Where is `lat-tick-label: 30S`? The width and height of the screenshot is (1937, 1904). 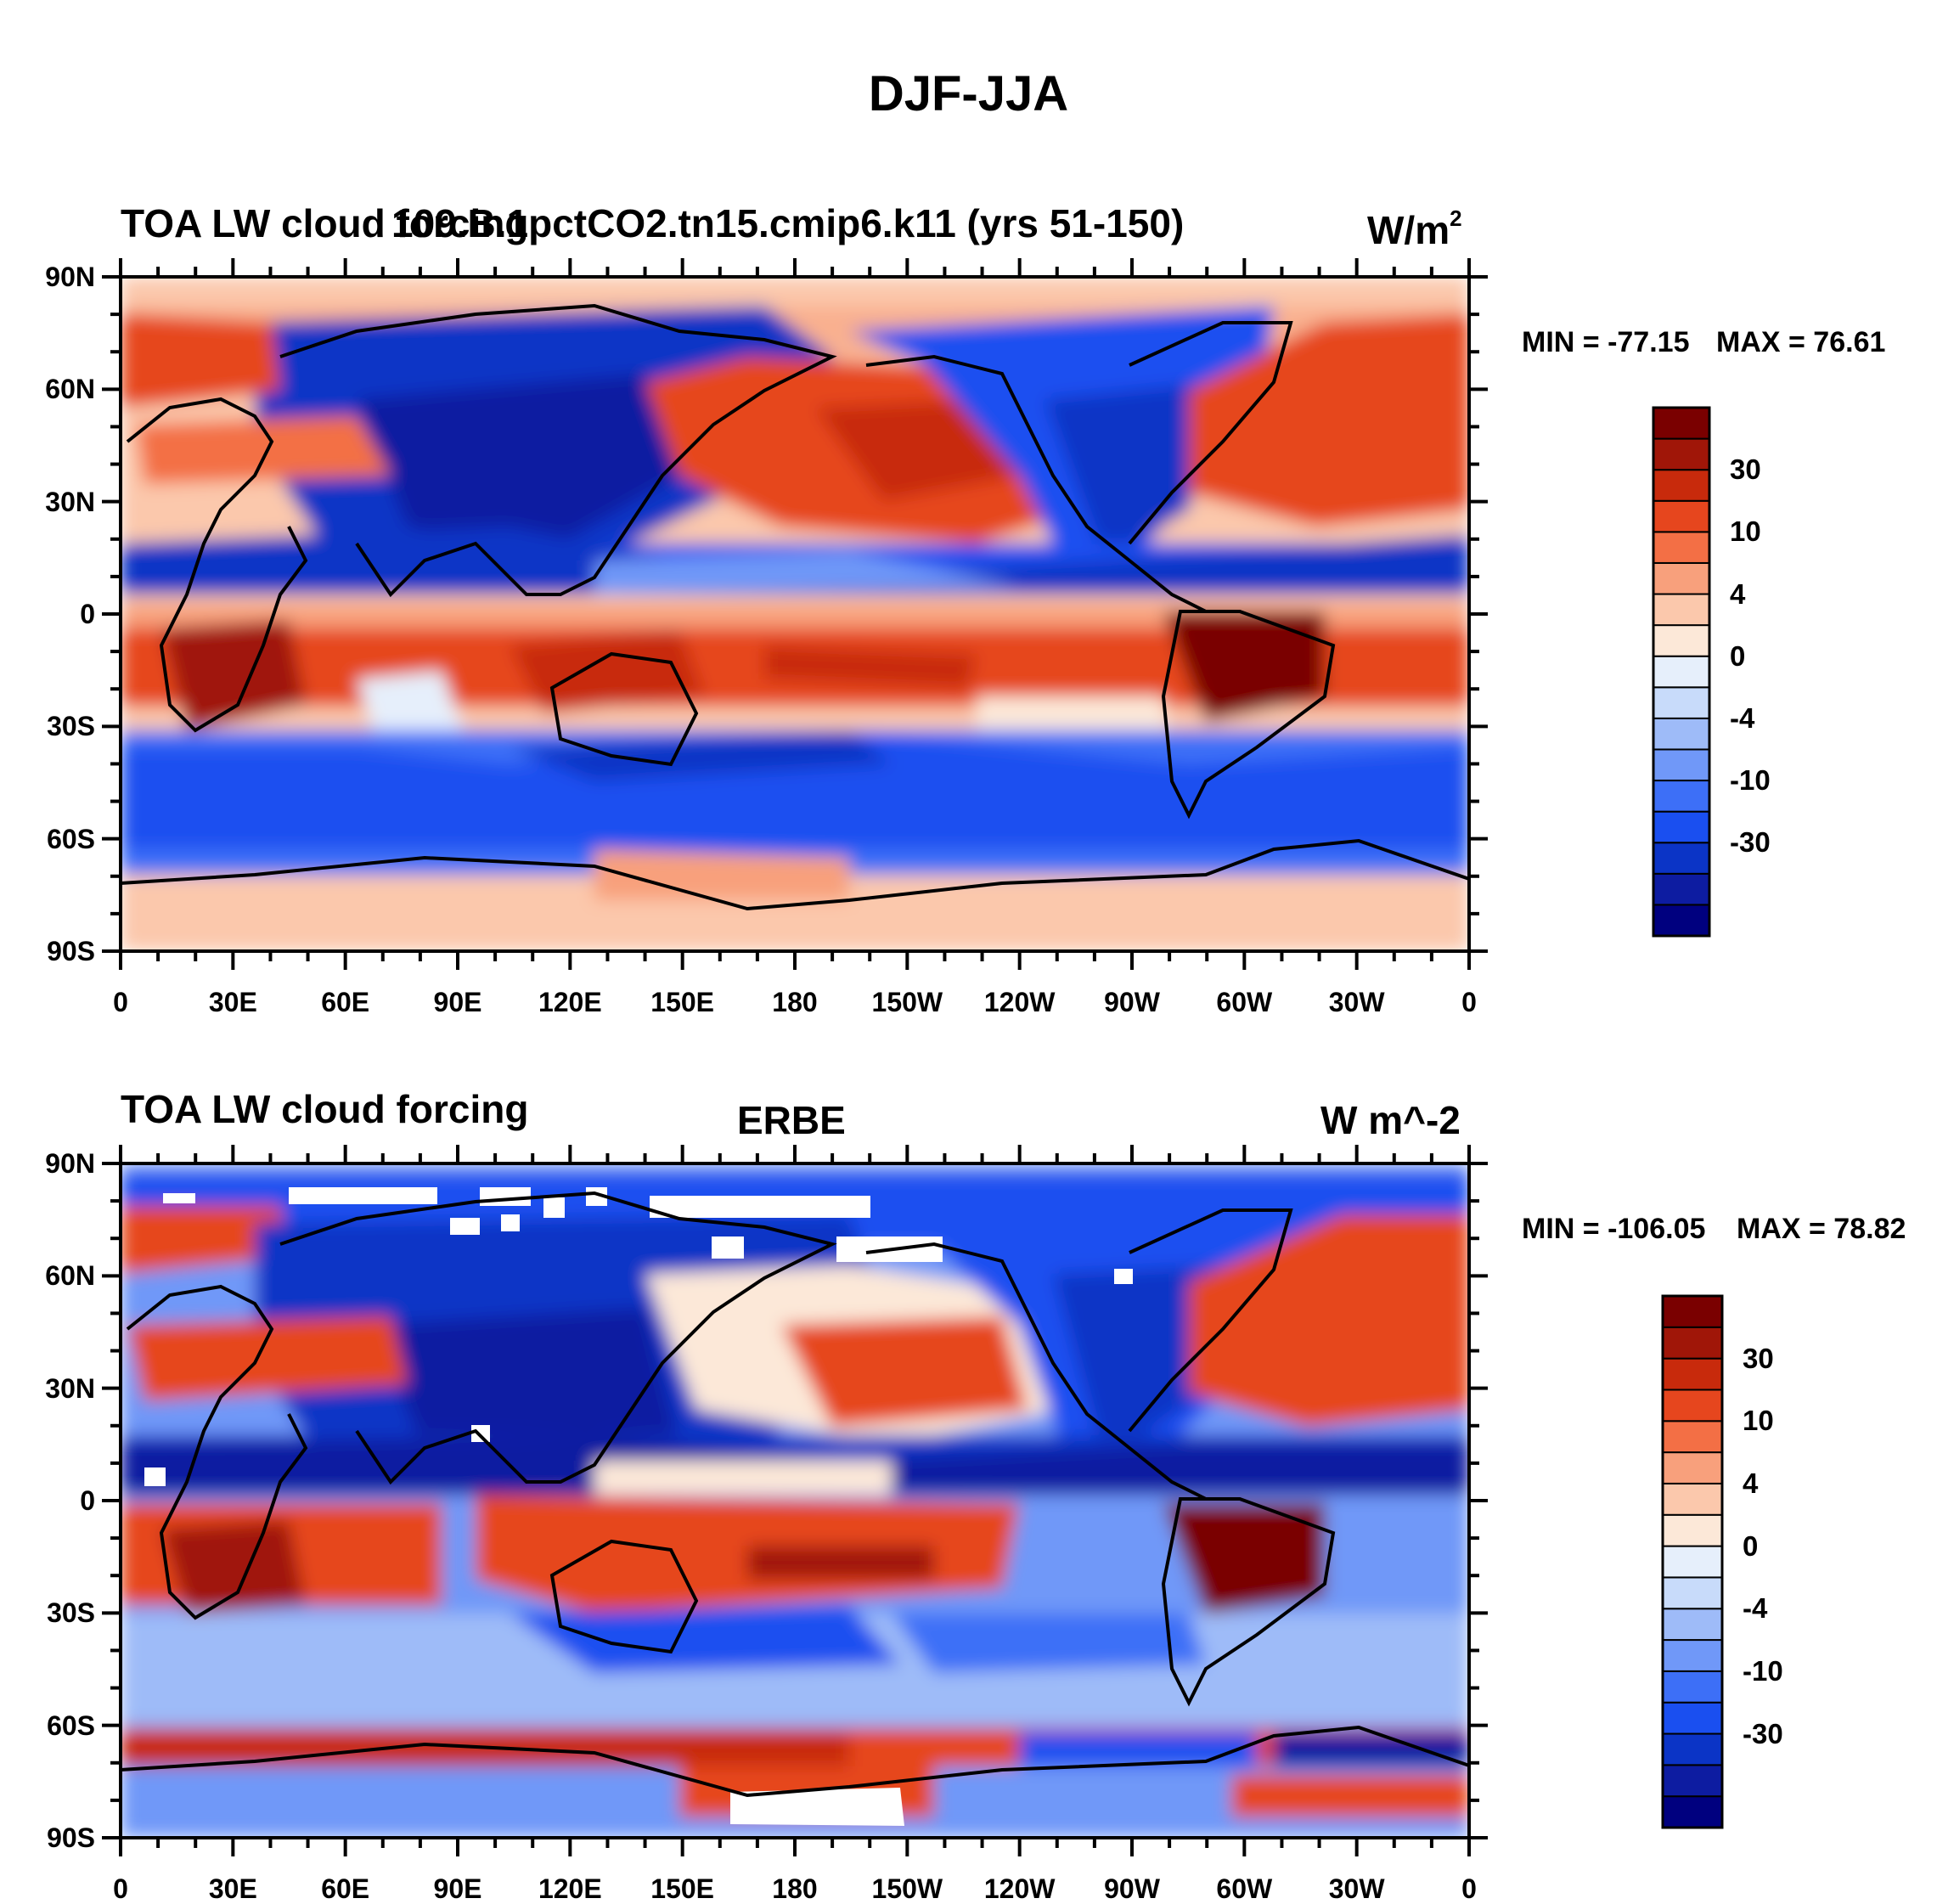
lat-tick-label: 30S is located at coordinates (71, 727).